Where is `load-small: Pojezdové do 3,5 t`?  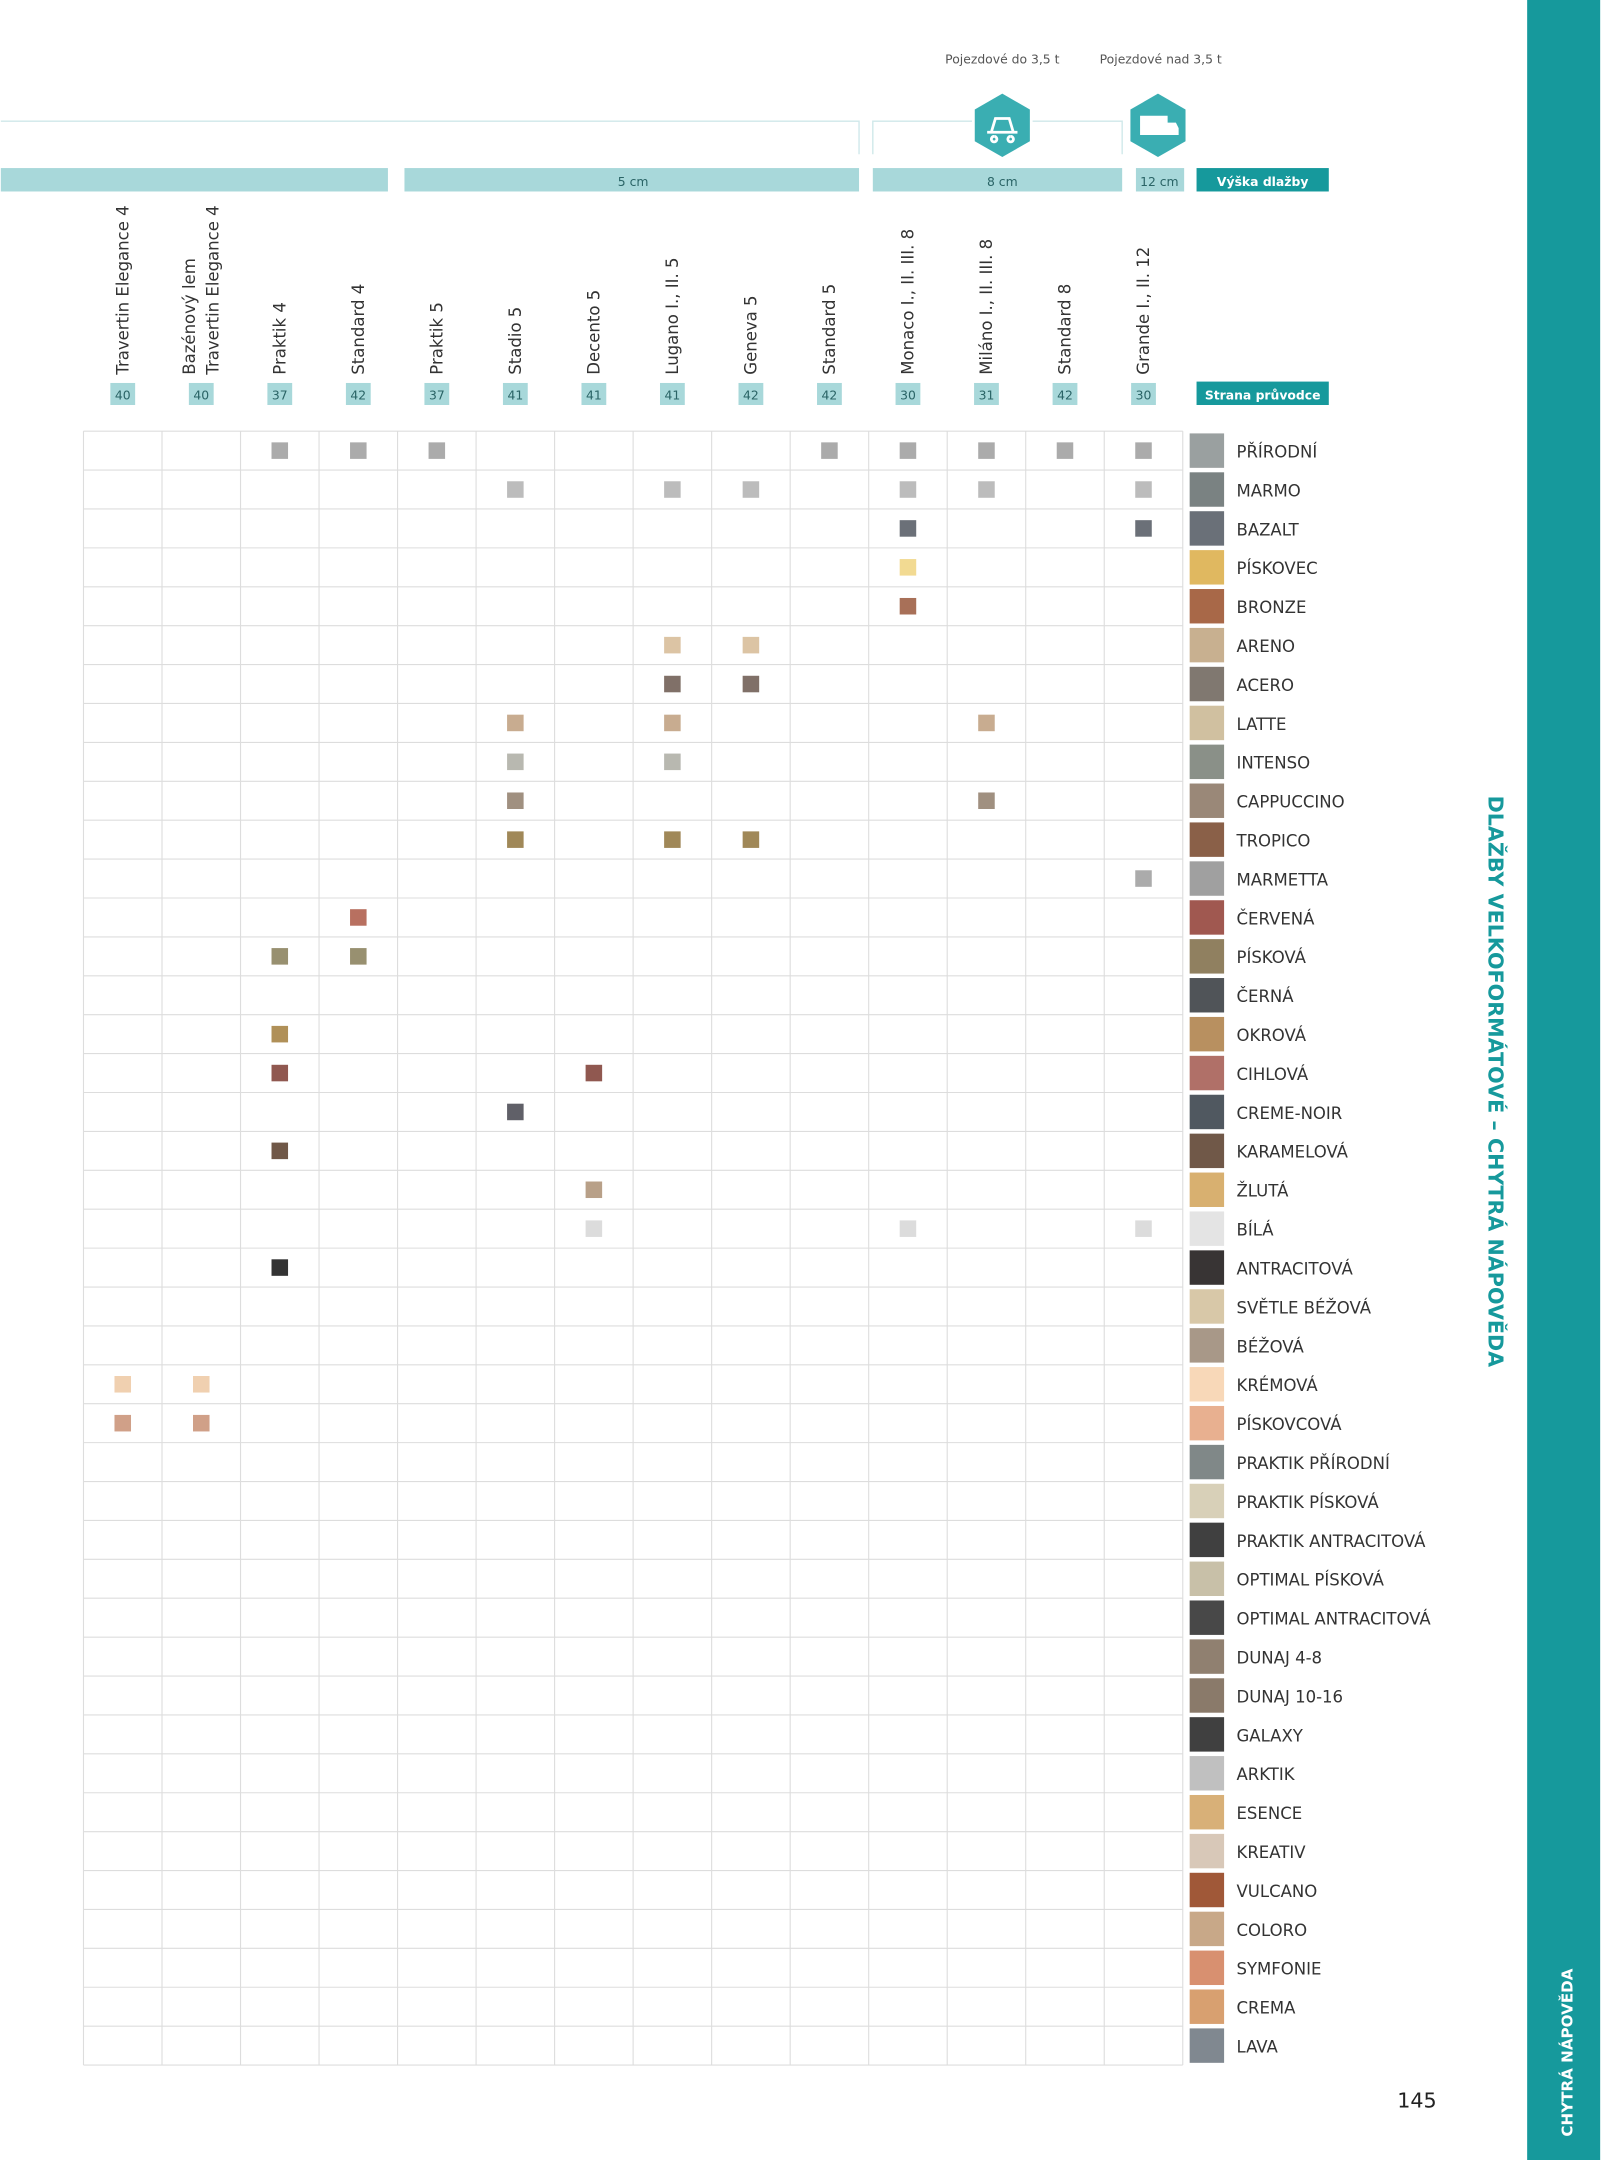 load-small: Pojezdové do 3,5 t is located at coordinates (1002, 58).